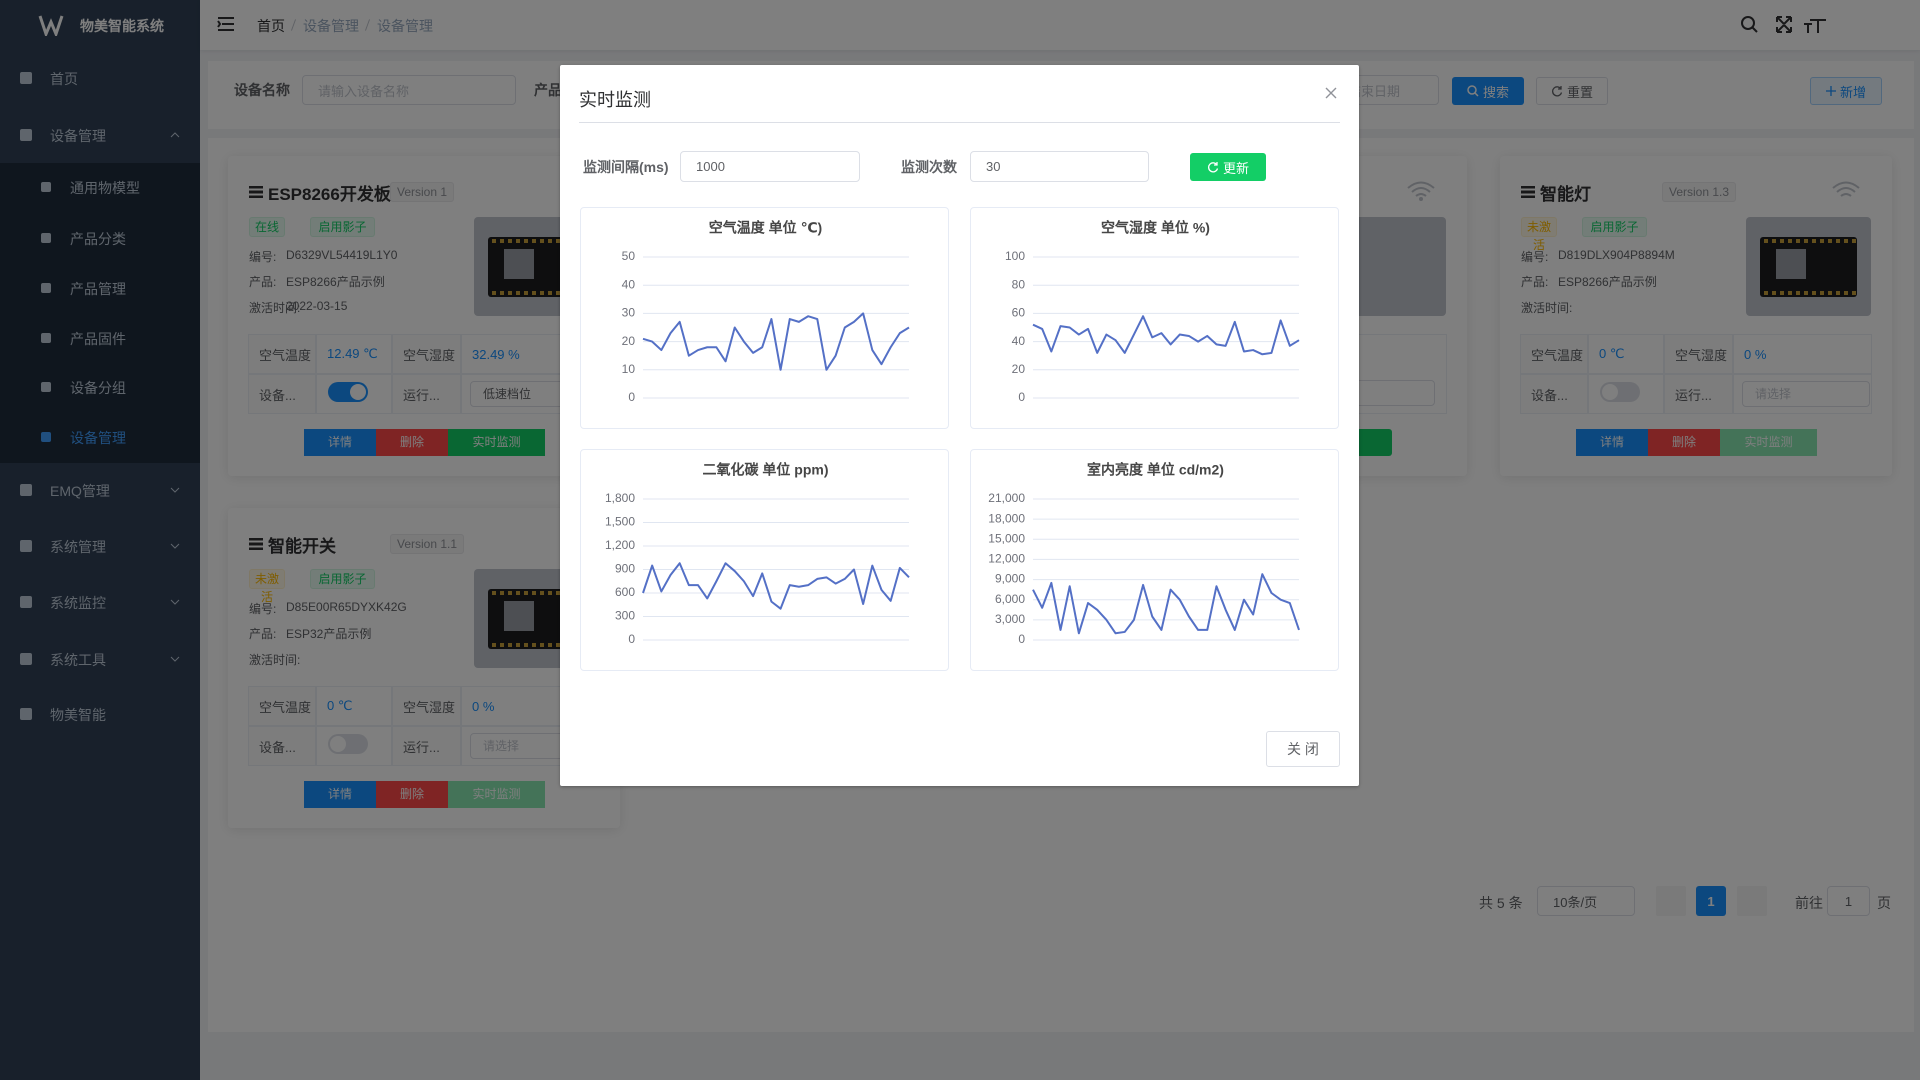 Image resolution: width=1920 pixels, height=1080 pixels. I want to click on chart: 二氧化碳 单位 ppm) 0 300 600 900 1,200 1,500 1,800, so click(757, 554).